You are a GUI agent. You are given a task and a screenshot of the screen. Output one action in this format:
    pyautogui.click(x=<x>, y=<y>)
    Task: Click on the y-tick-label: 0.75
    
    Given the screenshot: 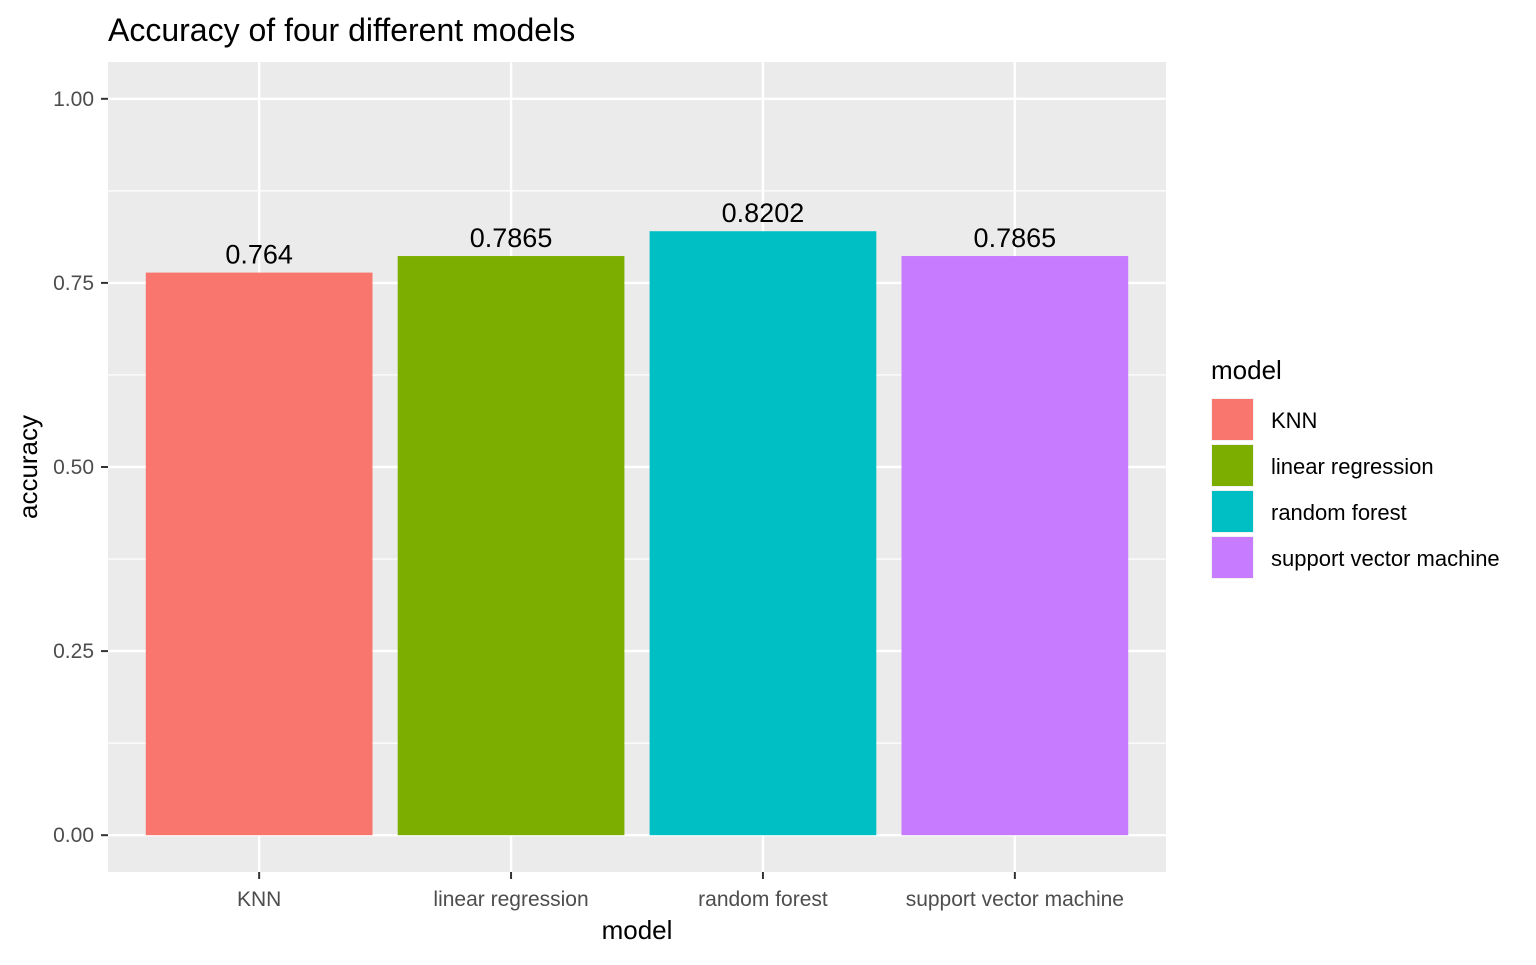 What is the action you would take?
    pyautogui.click(x=73, y=283)
    